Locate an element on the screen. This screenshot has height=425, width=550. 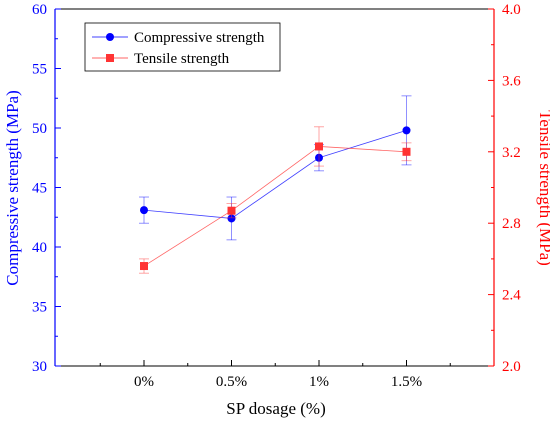
x-tick-label: 1% is located at coordinates (319, 382).